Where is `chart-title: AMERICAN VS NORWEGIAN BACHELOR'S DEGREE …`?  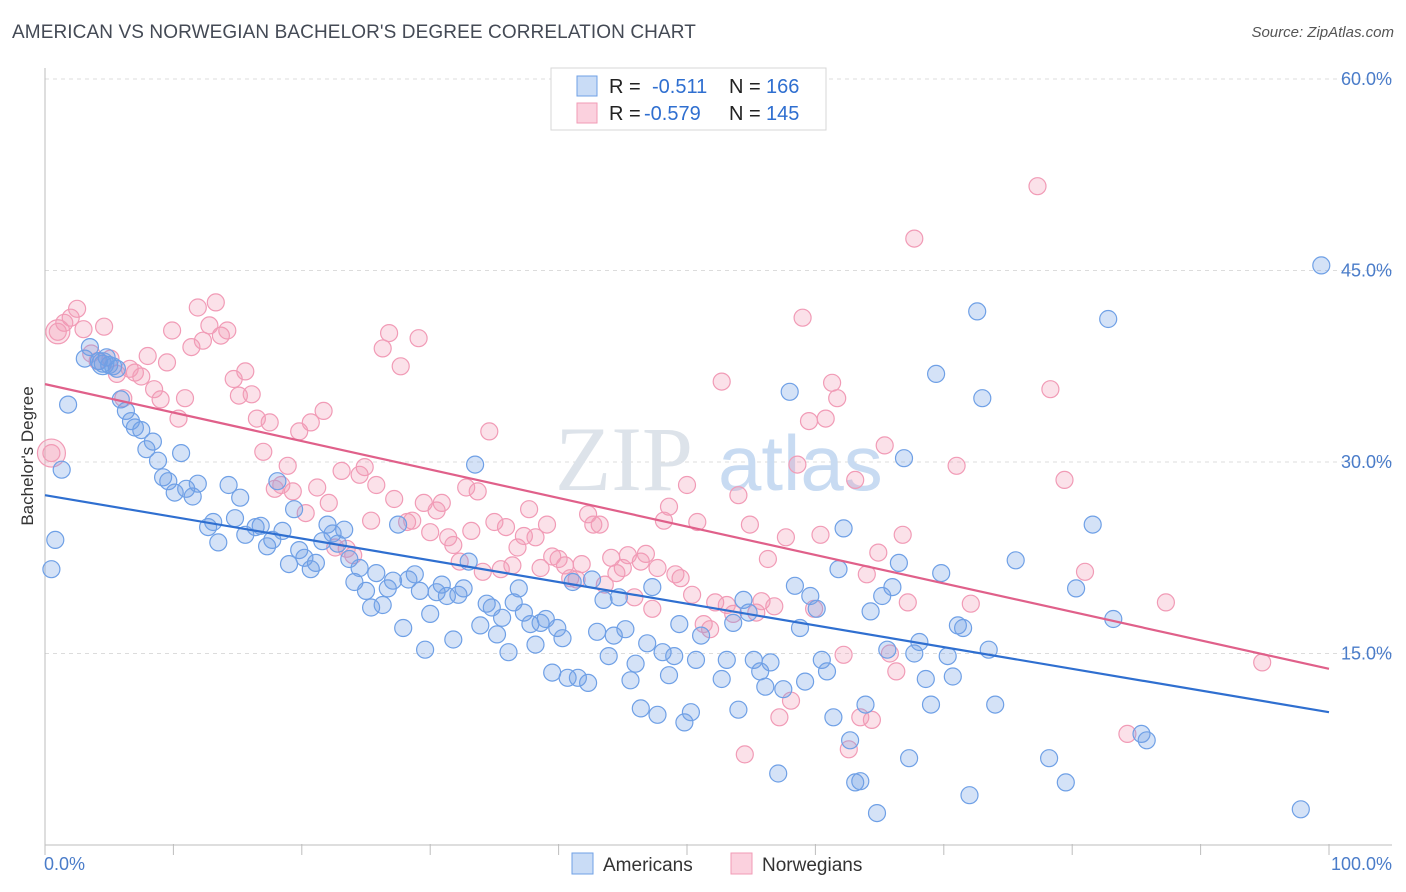
chart-title: AMERICAN VS NORWEGIAN BACHELOR'S DEGREE … is located at coordinates (354, 32).